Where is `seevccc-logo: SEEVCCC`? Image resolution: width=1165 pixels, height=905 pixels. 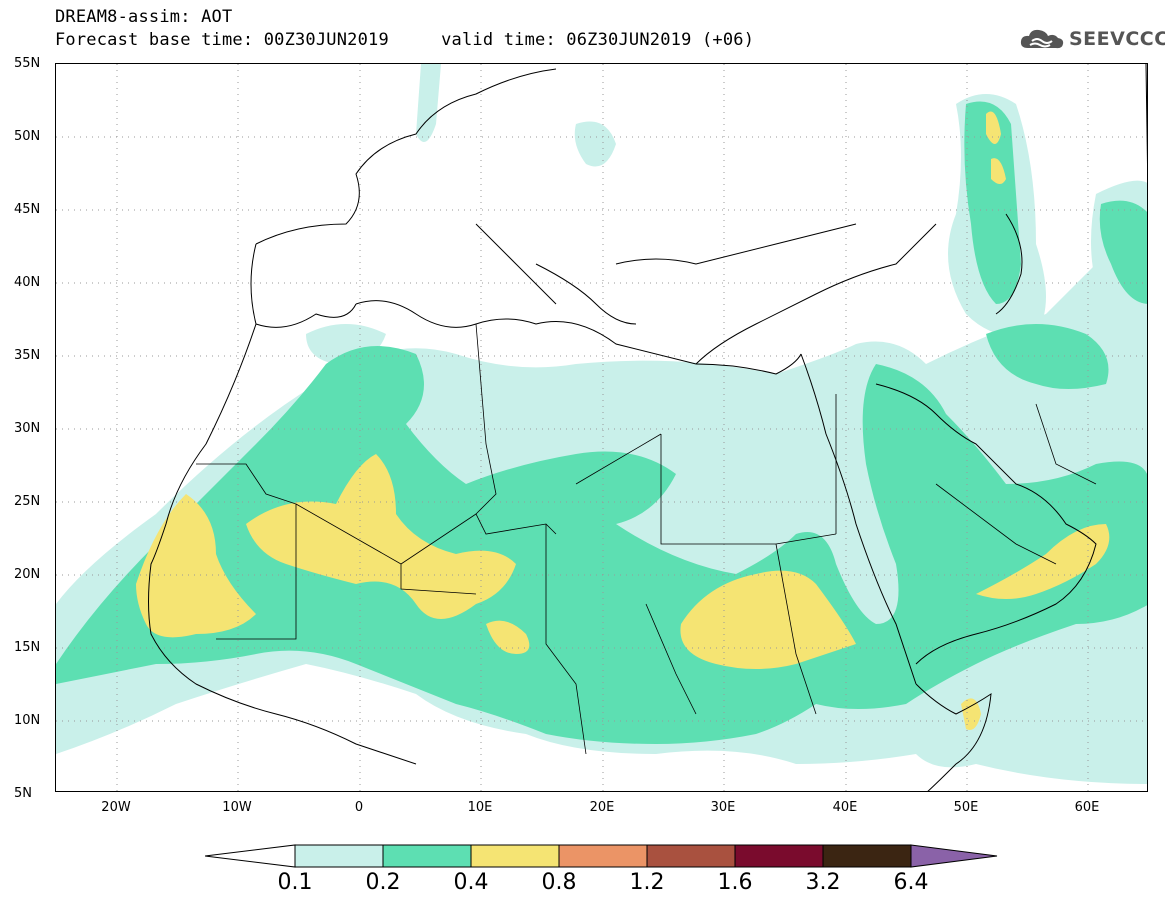
seevccc-logo: SEEVCCC is located at coordinates (1091, 39).